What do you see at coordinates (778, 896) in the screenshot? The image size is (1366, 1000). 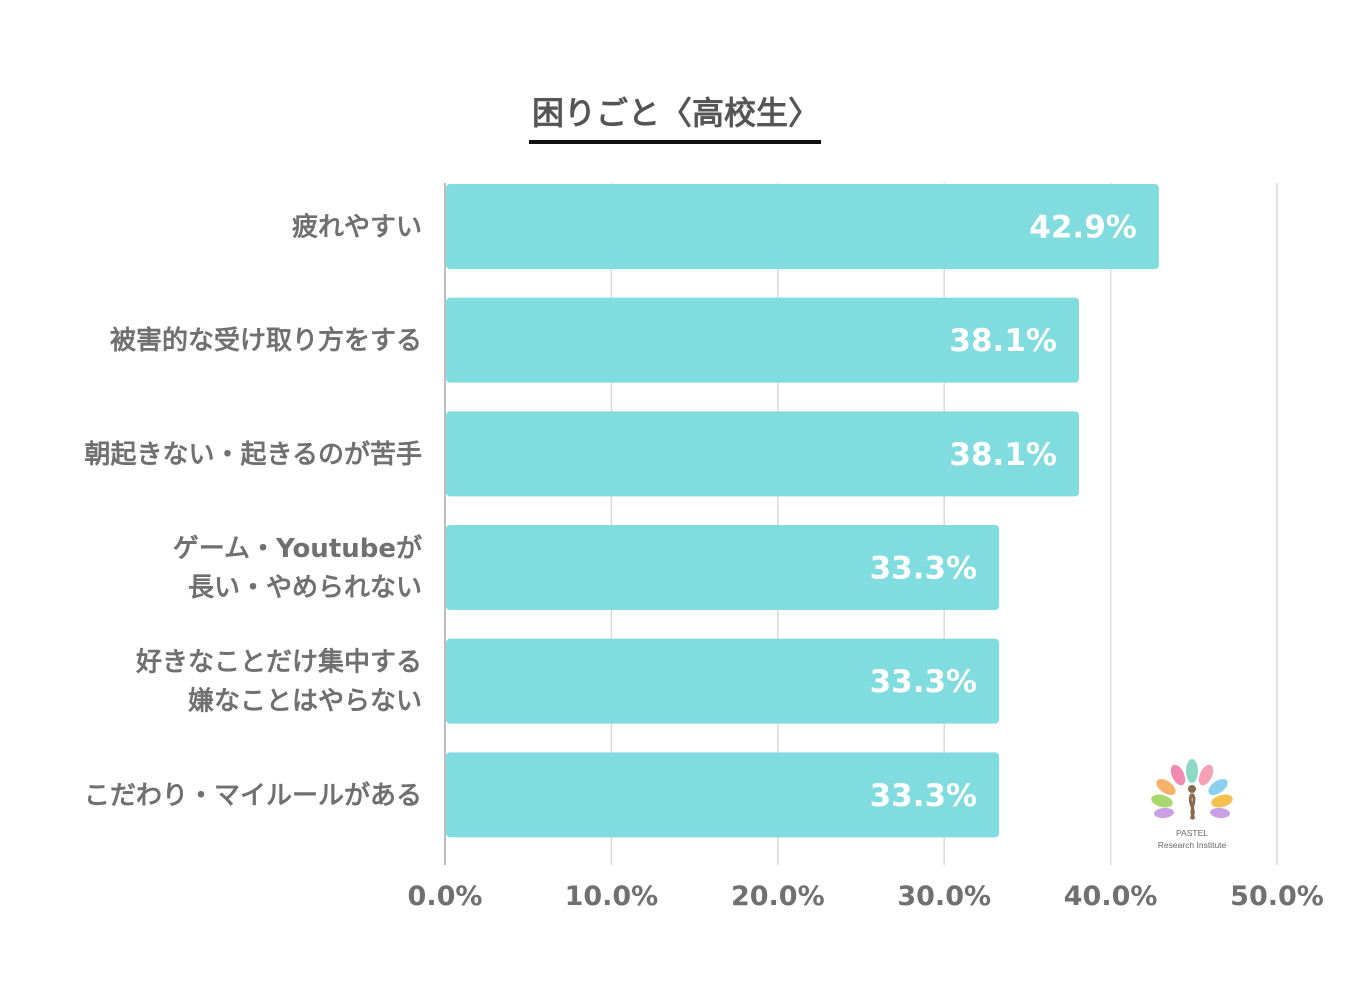 I see `x-tick-label: 20.0%` at bounding box center [778, 896].